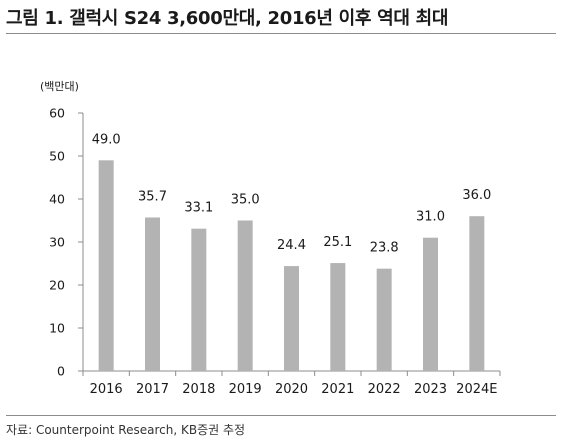  What do you see at coordinates (281, 33) in the screenshot?
I see `title-divider` at bounding box center [281, 33].